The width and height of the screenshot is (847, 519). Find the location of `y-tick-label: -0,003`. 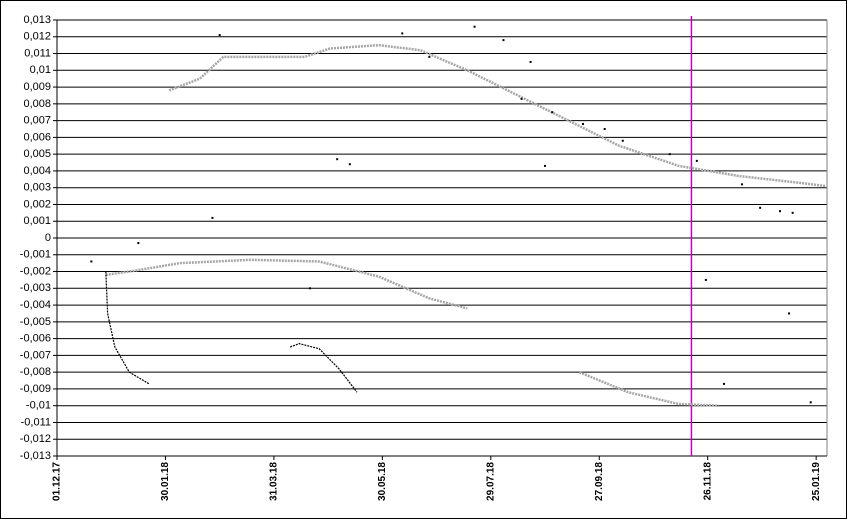

y-tick-label: -0,003 is located at coordinates (35, 288).